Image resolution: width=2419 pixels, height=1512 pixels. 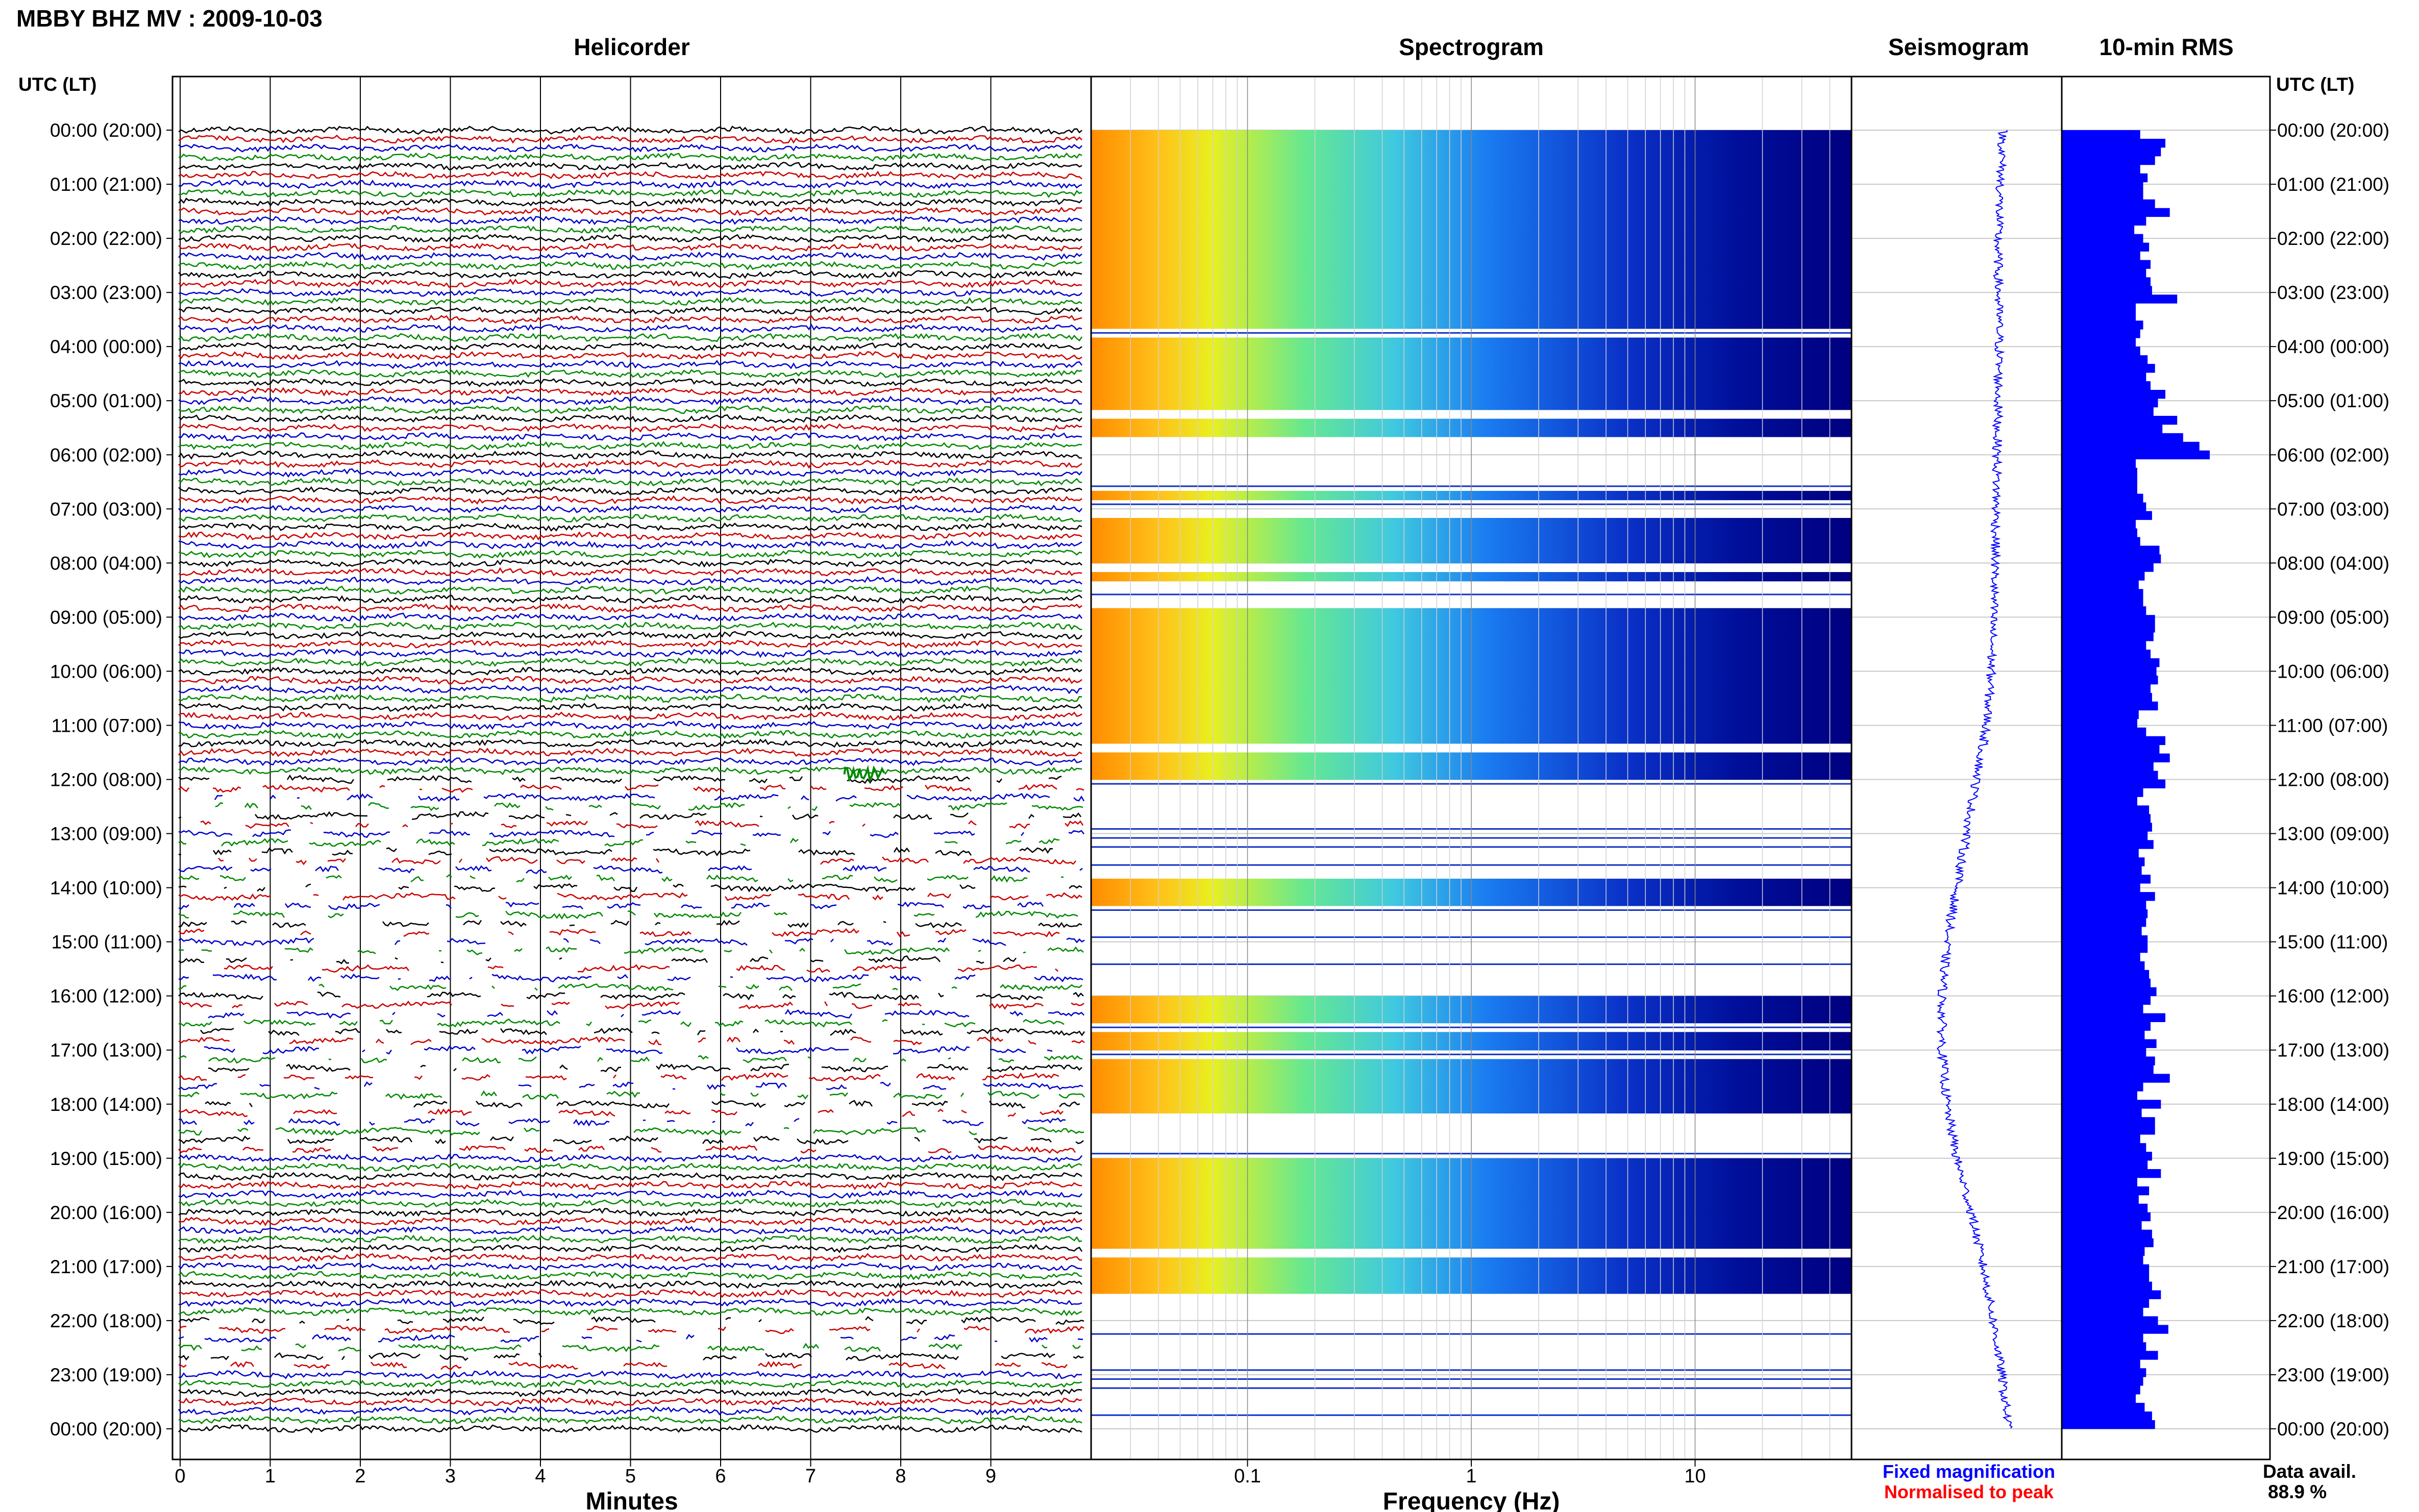 What do you see at coordinates (2136, 779) in the screenshot?
I see `rms-panel` at bounding box center [2136, 779].